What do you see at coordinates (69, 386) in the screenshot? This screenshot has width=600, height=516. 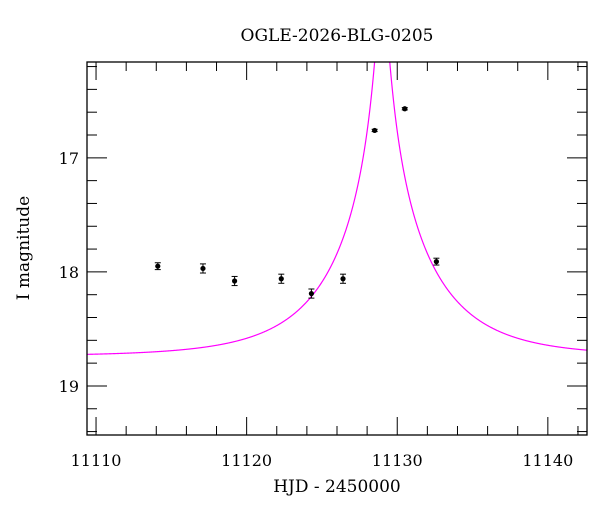 I see `y-tick-label: 19` at bounding box center [69, 386].